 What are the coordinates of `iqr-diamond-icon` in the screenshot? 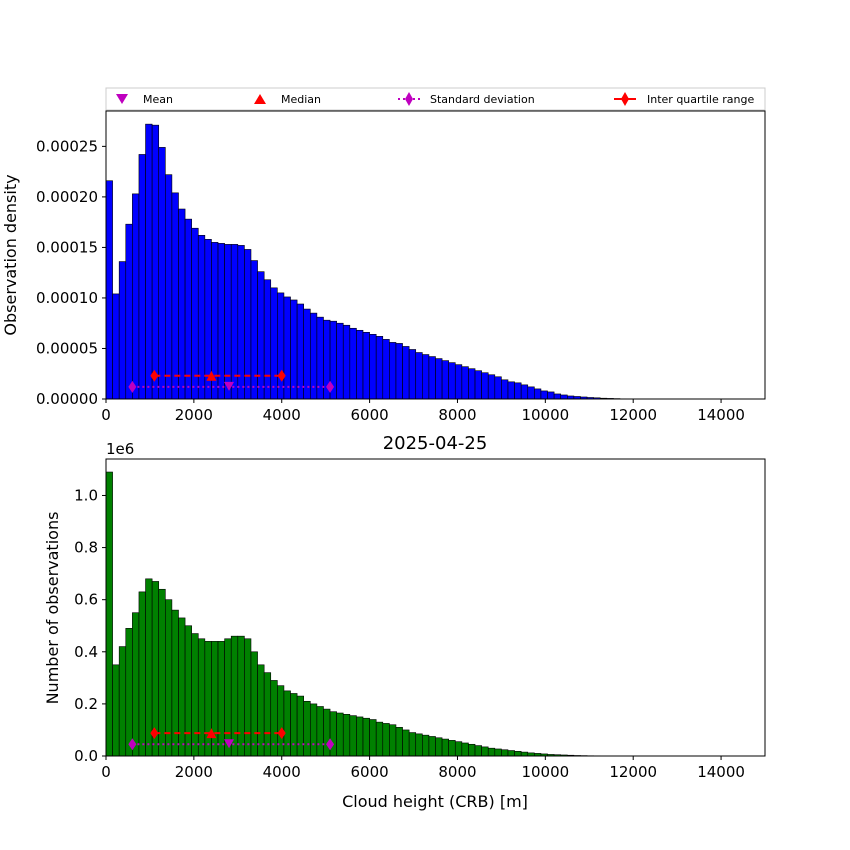 It's located at (625, 99).